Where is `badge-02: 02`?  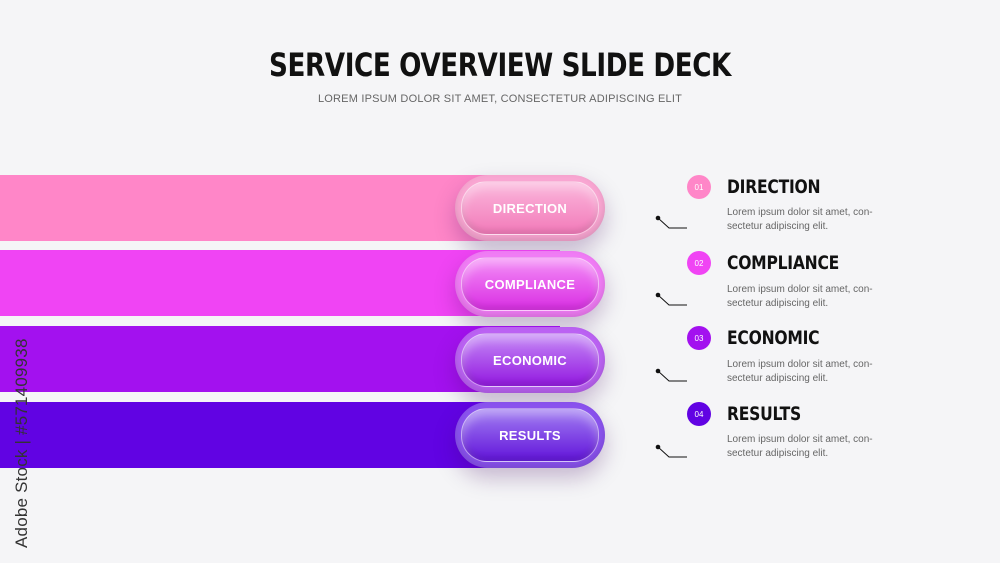 badge-02: 02 is located at coordinates (699, 263).